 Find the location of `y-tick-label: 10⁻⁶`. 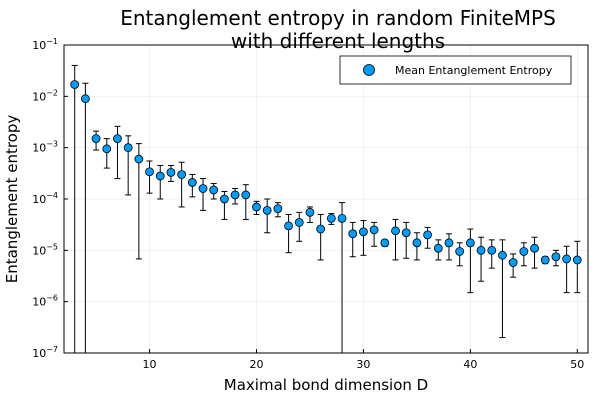

y-tick-label: 10⁻⁶ is located at coordinates (45, 301).